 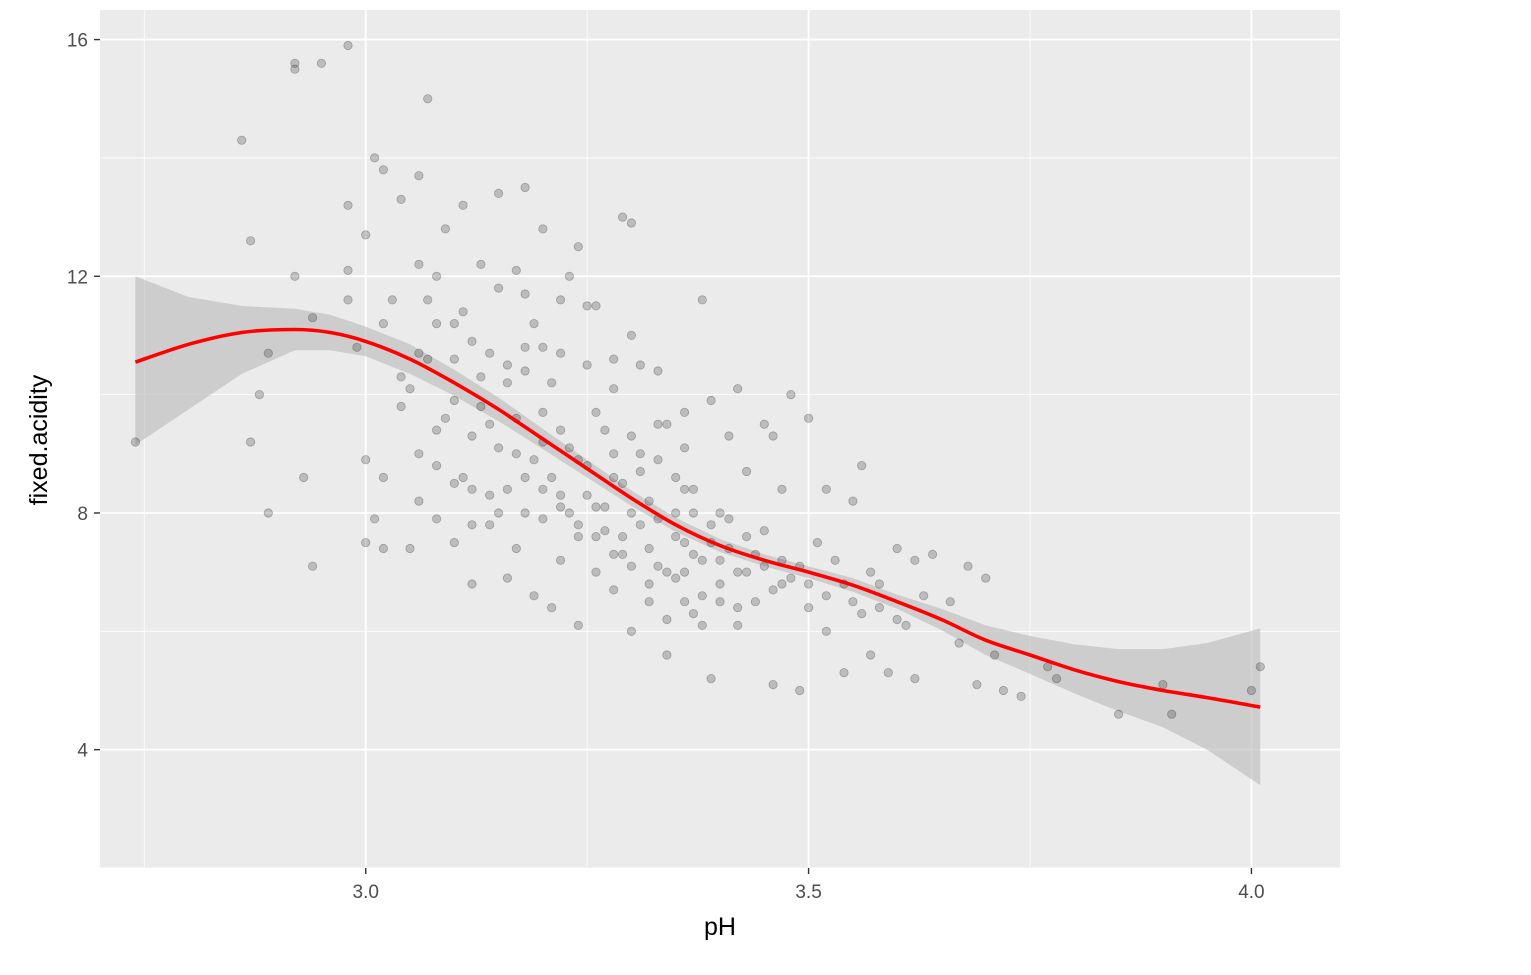 What do you see at coordinates (1251, 892) in the screenshot?
I see `x-tick-label: 4.0` at bounding box center [1251, 892].